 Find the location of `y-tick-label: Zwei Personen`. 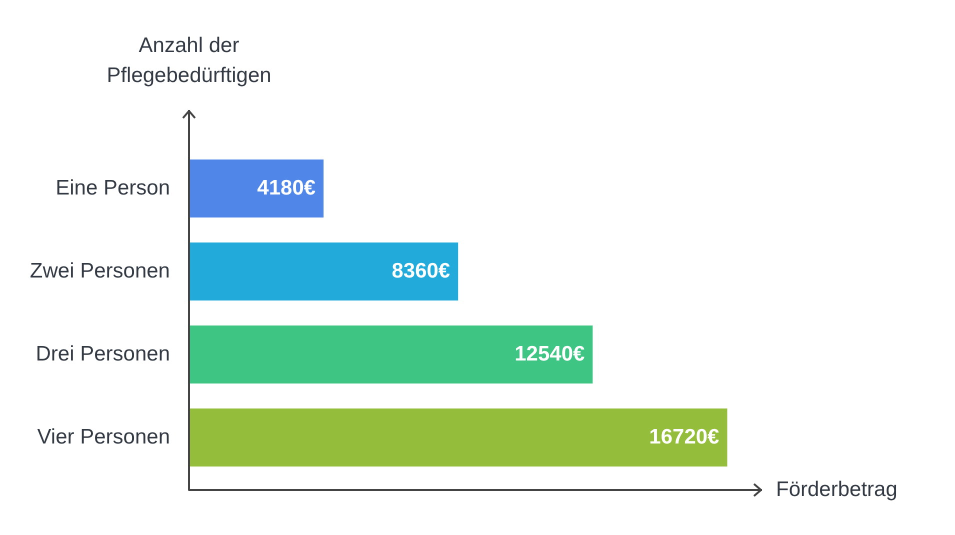

y-tick-label: Zwei Personen is located at coordinates (100, 270).